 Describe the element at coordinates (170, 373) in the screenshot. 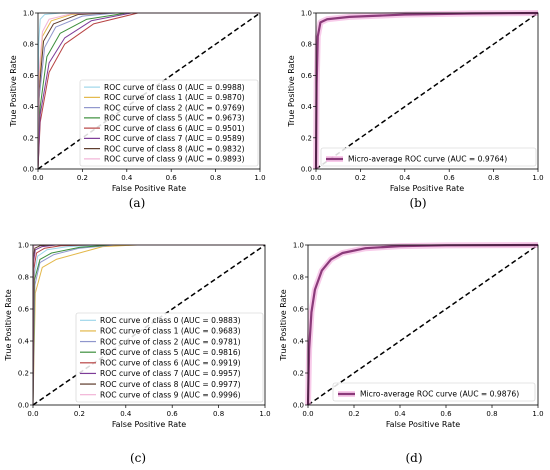

I see `legend-entry-5: ROC curve of class 7 (AUC = 0.9957)` at that location.